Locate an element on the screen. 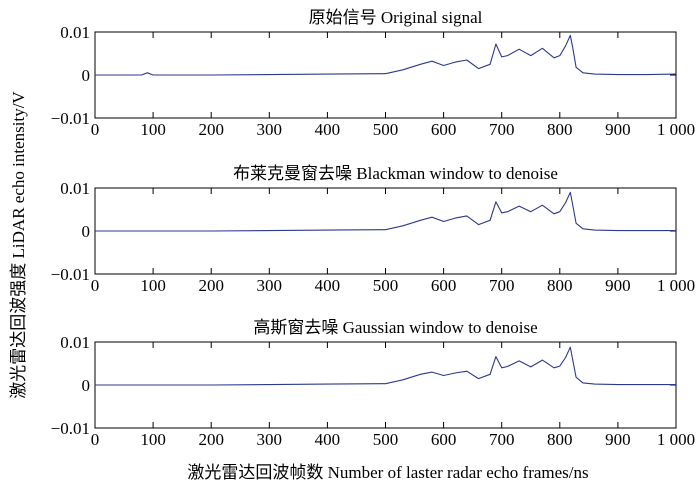 The height and width of the screenshot is (490, 700). panel-3-xtick-label: 800 is located at coordinates (560, 439).